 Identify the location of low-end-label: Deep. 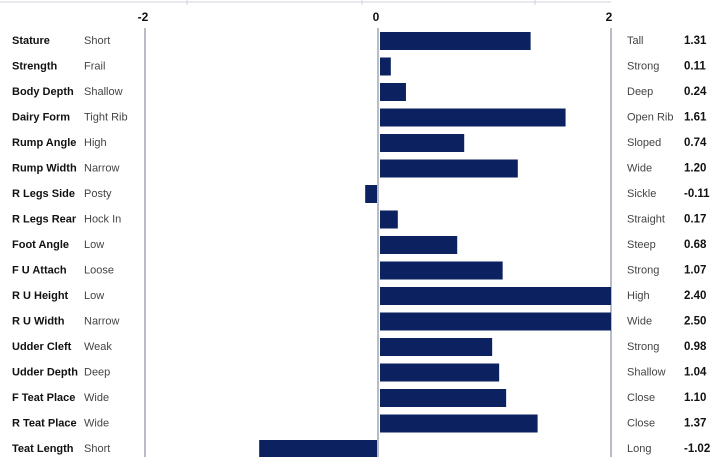
(97, 373).